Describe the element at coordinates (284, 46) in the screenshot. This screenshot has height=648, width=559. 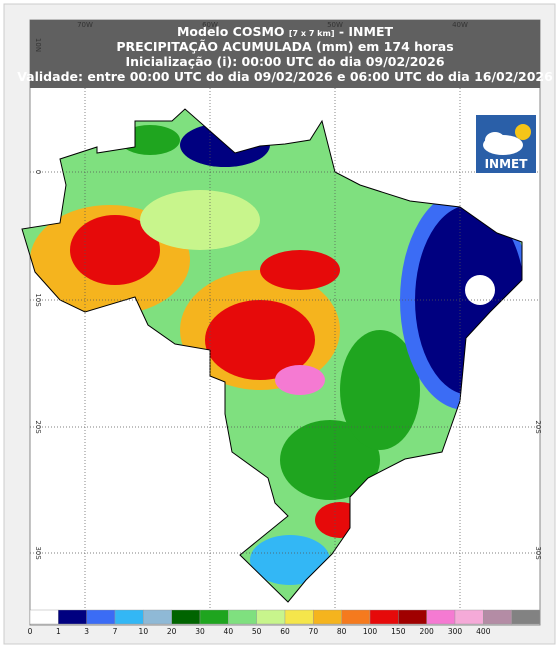
I see `header-line2: PRECIPITAÇÃO ACUMULADA (mm) em 174 horas` at that location.